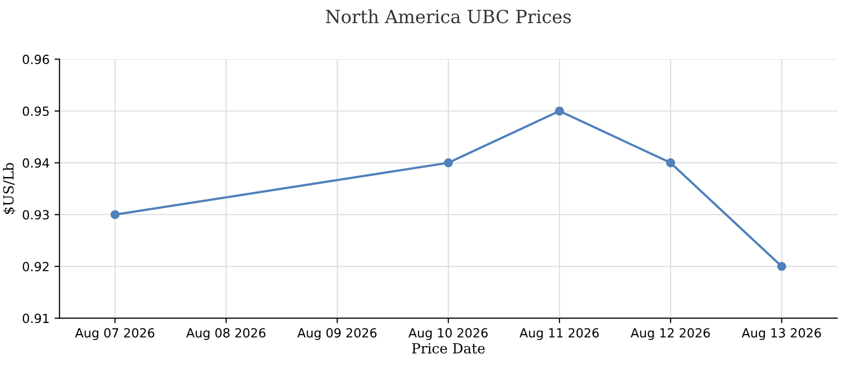 This screenshot has width=850, height=370. What do you see at coordinates (114, 334) in the screenshot?
I see `x-tick-label: Aug 07 2026` at bounding box center [114, 334].